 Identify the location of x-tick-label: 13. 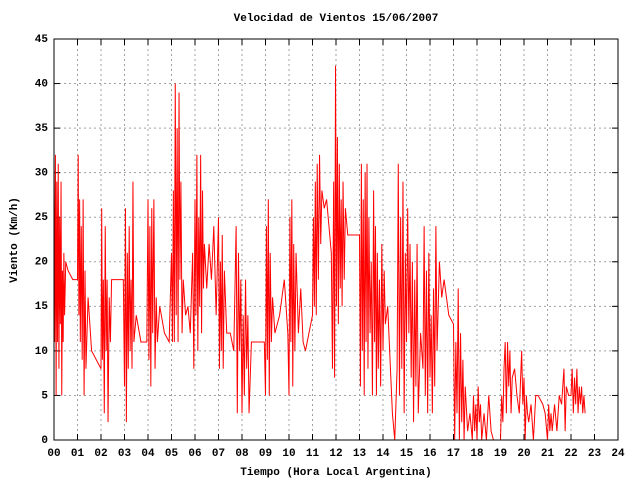
(360, 454).